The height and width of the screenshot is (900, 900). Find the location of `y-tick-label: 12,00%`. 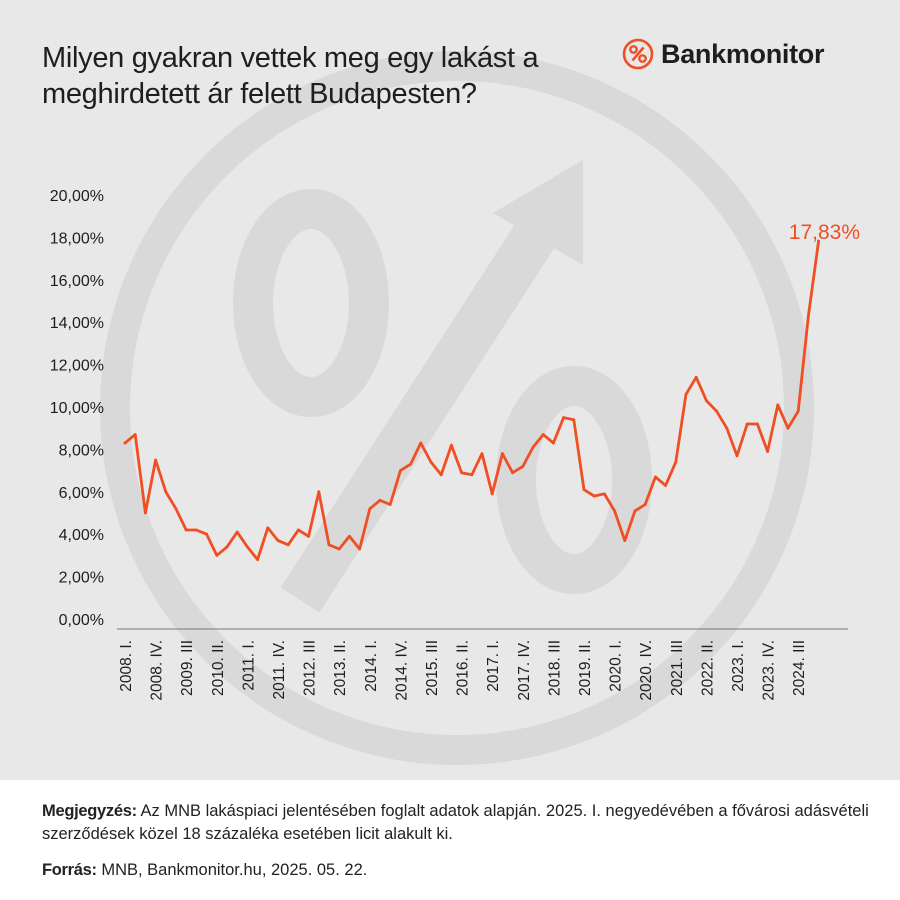

y-tick-label: 12,00% is located at coordinates (77, 366).